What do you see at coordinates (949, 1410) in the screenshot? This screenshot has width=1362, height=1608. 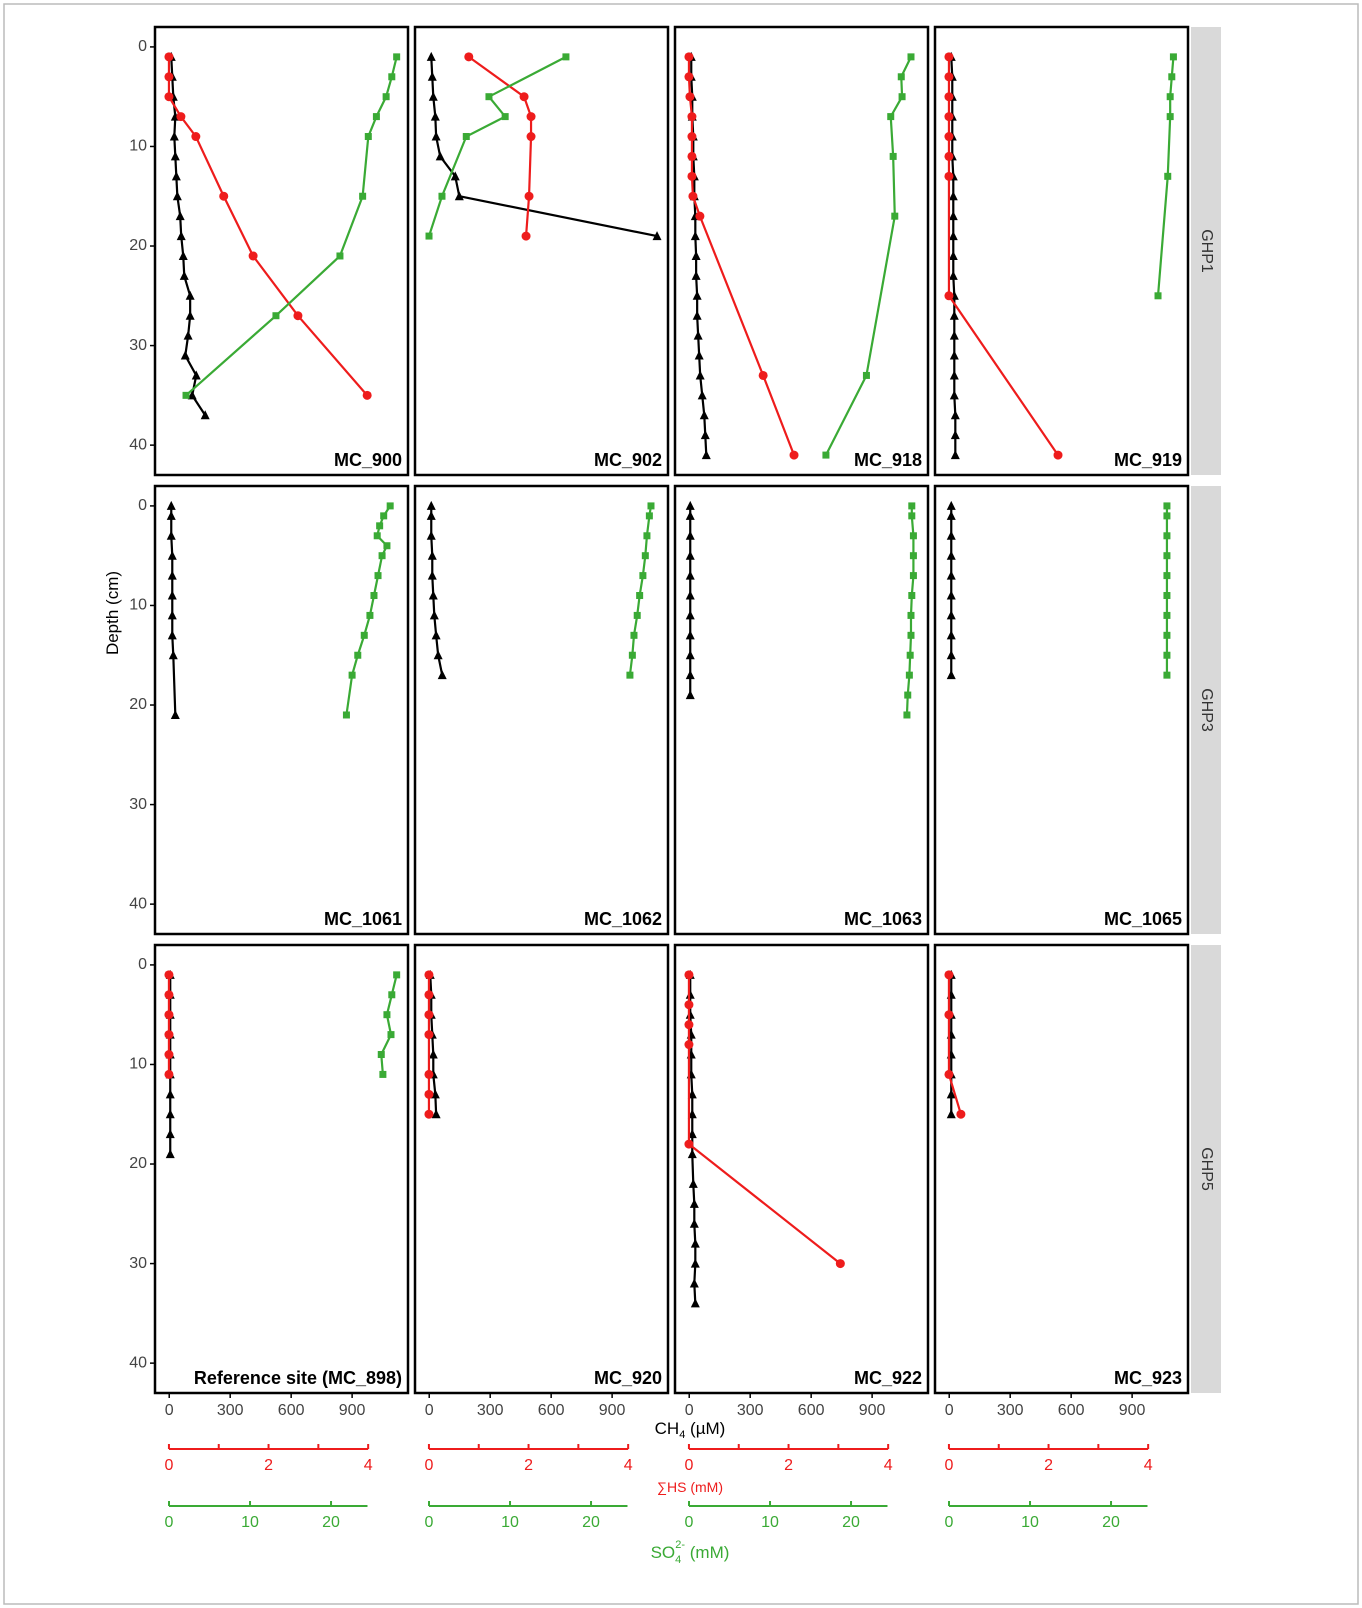 I see `x-tick-label: 0` at bounding box center [949, 1410].